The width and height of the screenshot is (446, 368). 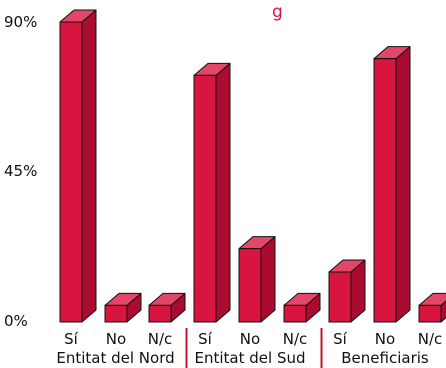 I want to click on bar-2-1-side, so click(x=223, y=192).